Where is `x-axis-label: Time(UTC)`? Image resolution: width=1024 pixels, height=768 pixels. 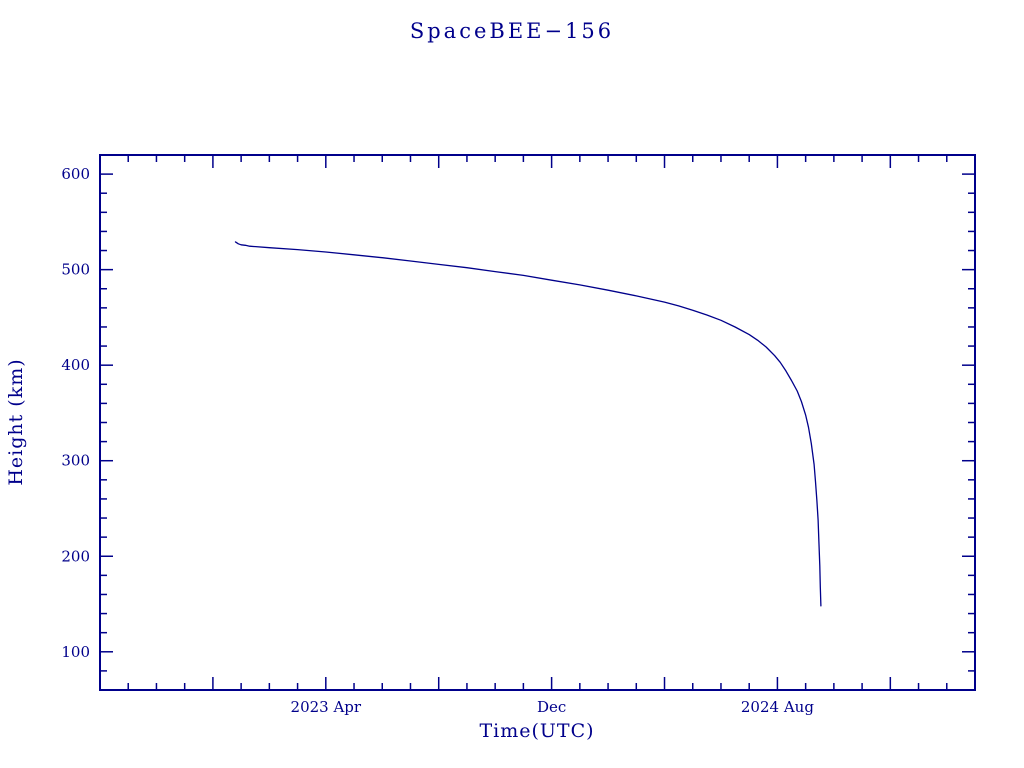
x-axis-label: Time(UTC) is located at coordinates (536, 731).